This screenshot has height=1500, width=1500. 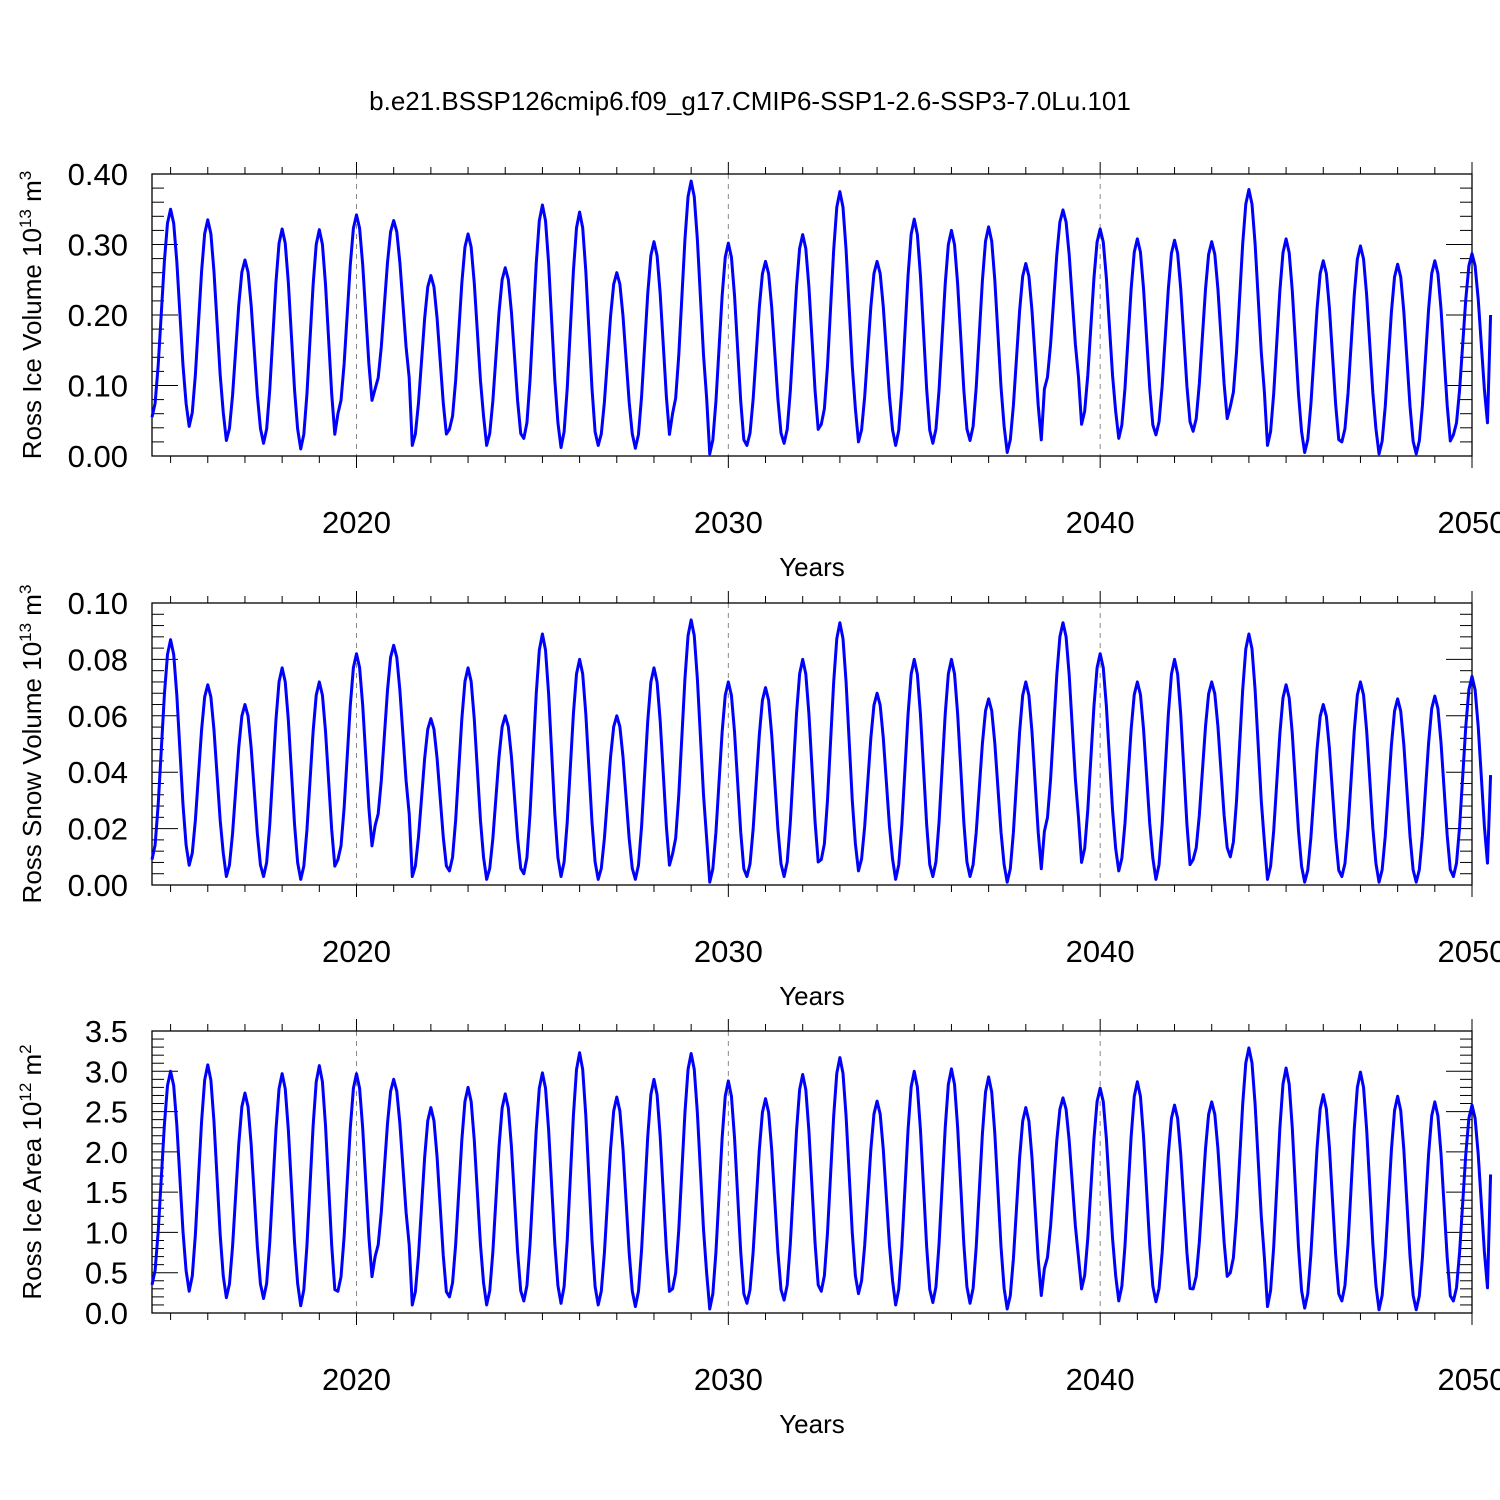 I want to click on y-axis-label: Ross Ice Volume 1013 m3, so click(x=31, y=315).